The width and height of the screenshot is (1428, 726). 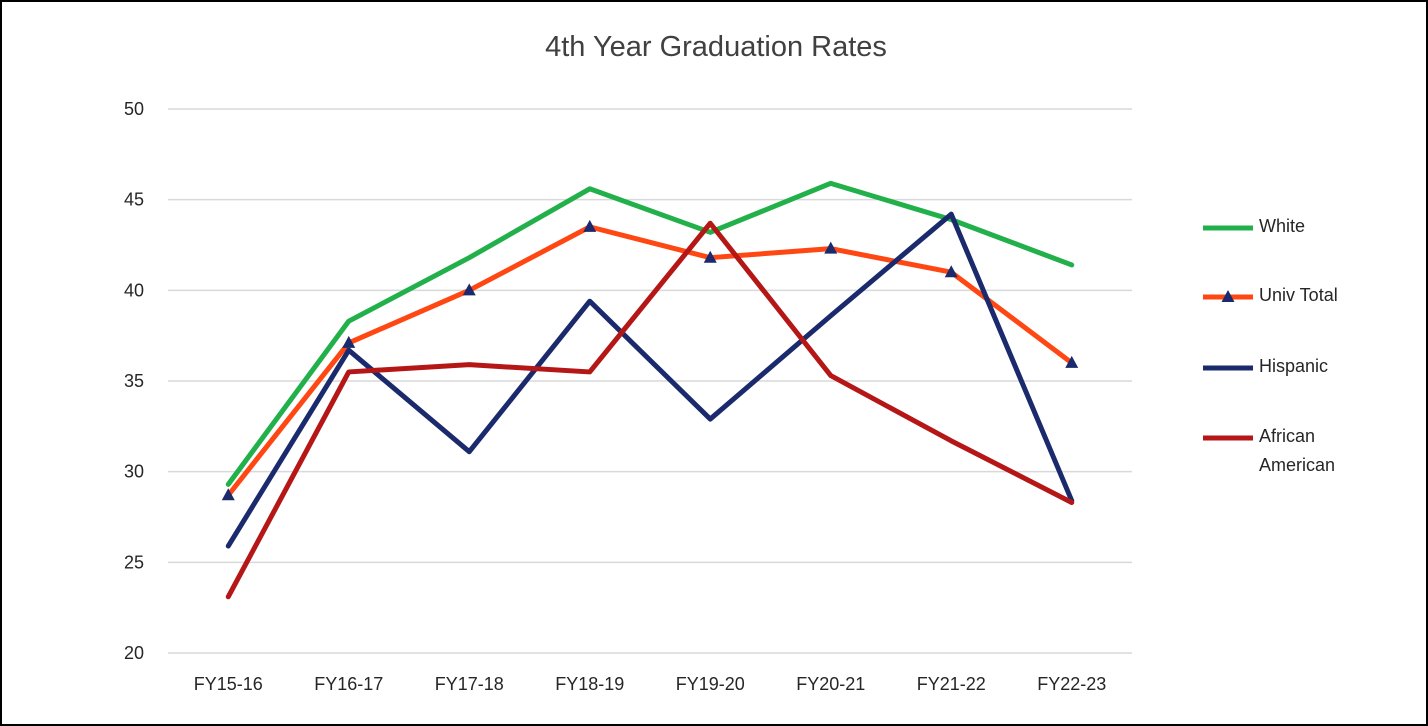 I want to click on x-tick-label: FY16-17, so click(x=348, y=684).